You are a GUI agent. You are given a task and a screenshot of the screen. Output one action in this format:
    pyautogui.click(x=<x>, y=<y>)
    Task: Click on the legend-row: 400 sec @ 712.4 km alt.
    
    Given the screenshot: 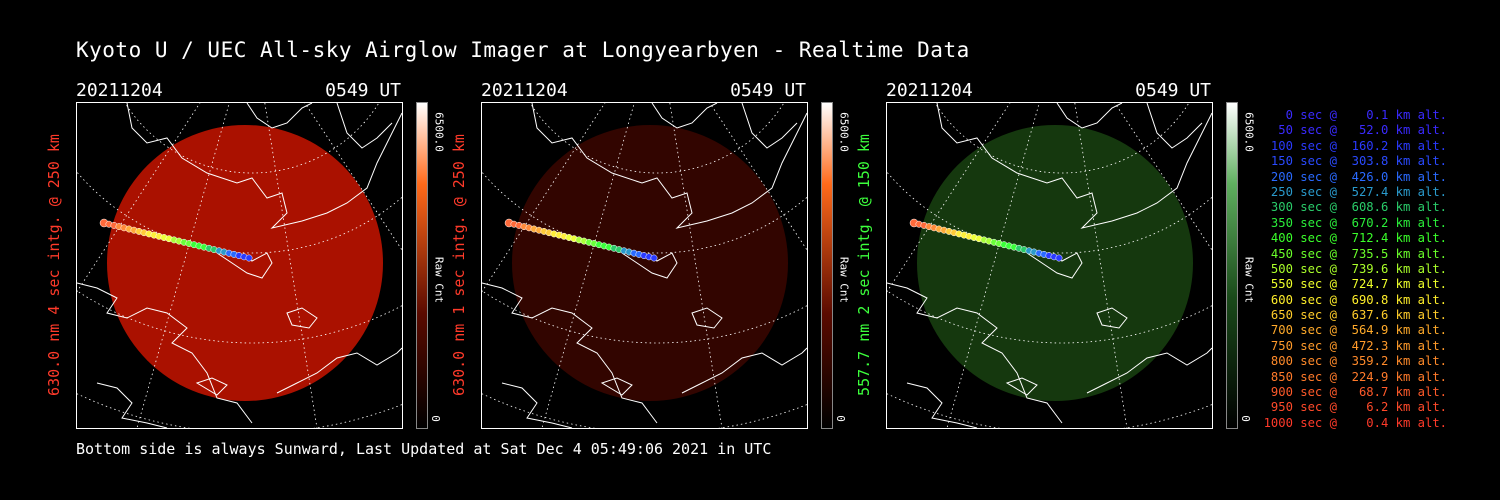 What is the action you would take?
    pyautogui.click(x=1355, y=238)
    